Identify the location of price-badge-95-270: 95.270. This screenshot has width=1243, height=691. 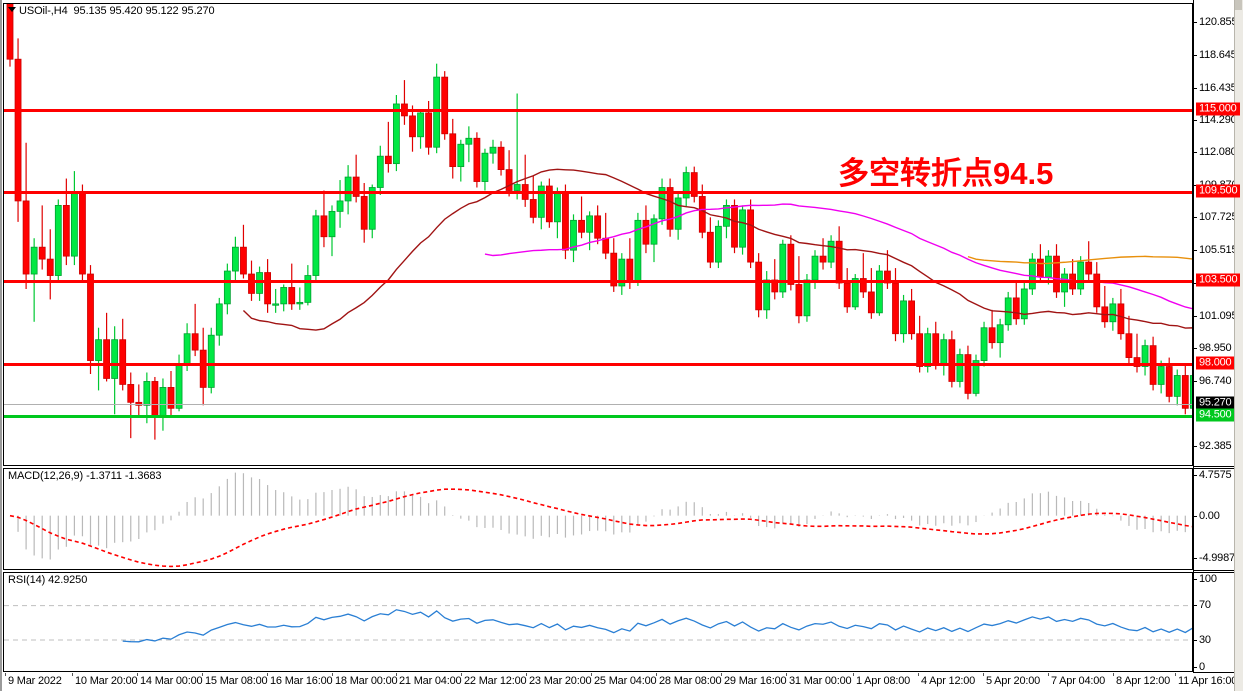
(1215, 403).